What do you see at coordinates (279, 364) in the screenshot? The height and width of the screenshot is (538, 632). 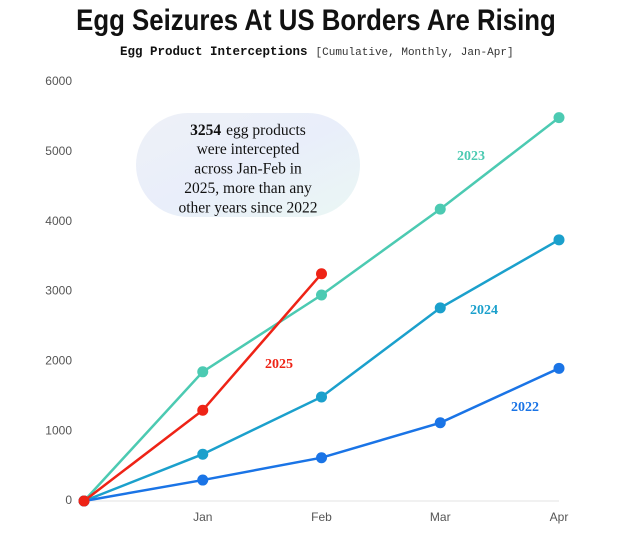 I see `series-label: 2025` at bounding box center [279, 364].